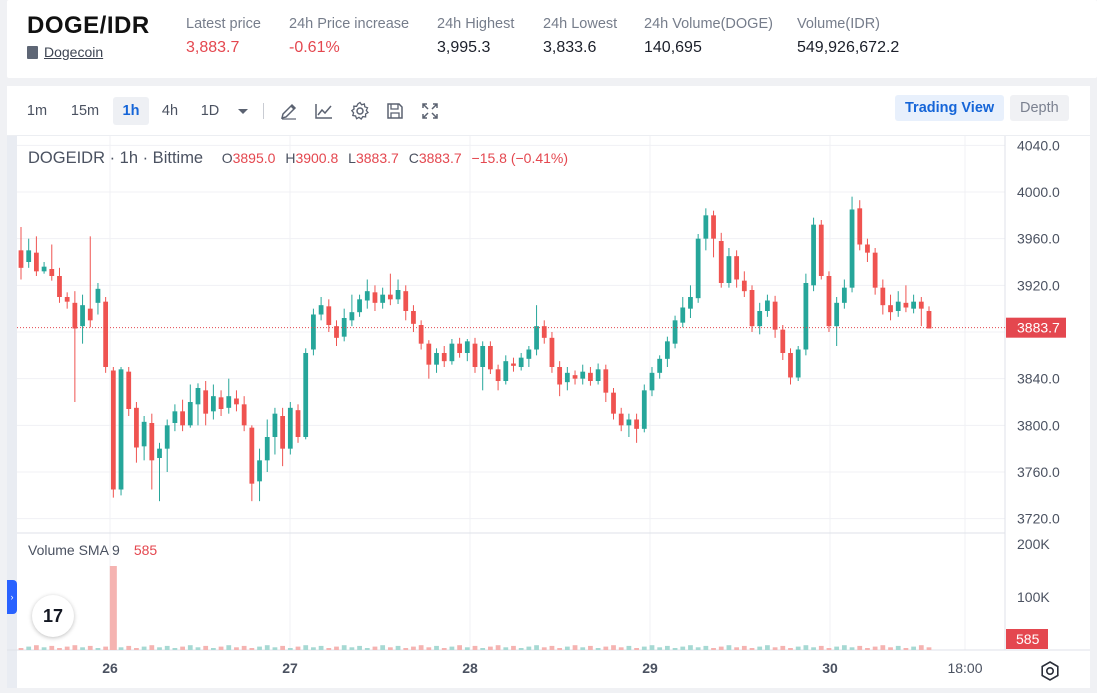 Image resolution: width=1097 pixels, height=693 pixels. Describe the element at coordinates (440, 158) in the screenshot. I see `close-value: 3883.7` at that location.